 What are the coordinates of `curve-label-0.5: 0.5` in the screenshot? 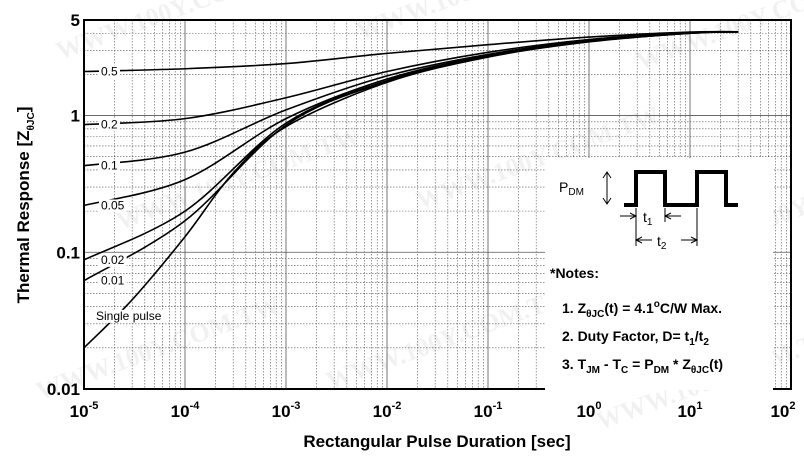 It's located at (109, 72).